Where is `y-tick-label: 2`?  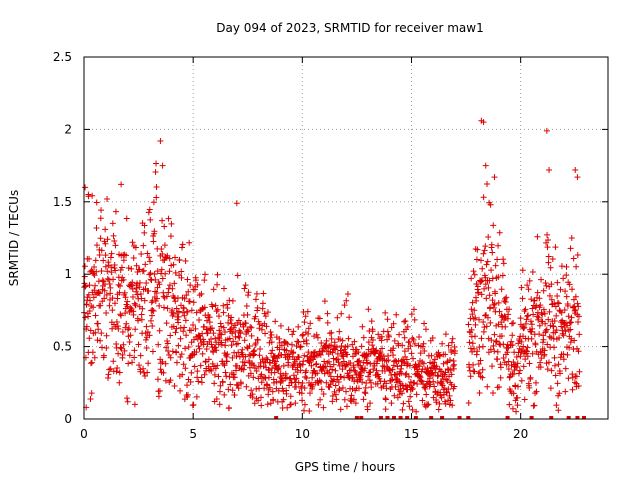 y-tick-label: 2 is located at coordinates (68, 129).